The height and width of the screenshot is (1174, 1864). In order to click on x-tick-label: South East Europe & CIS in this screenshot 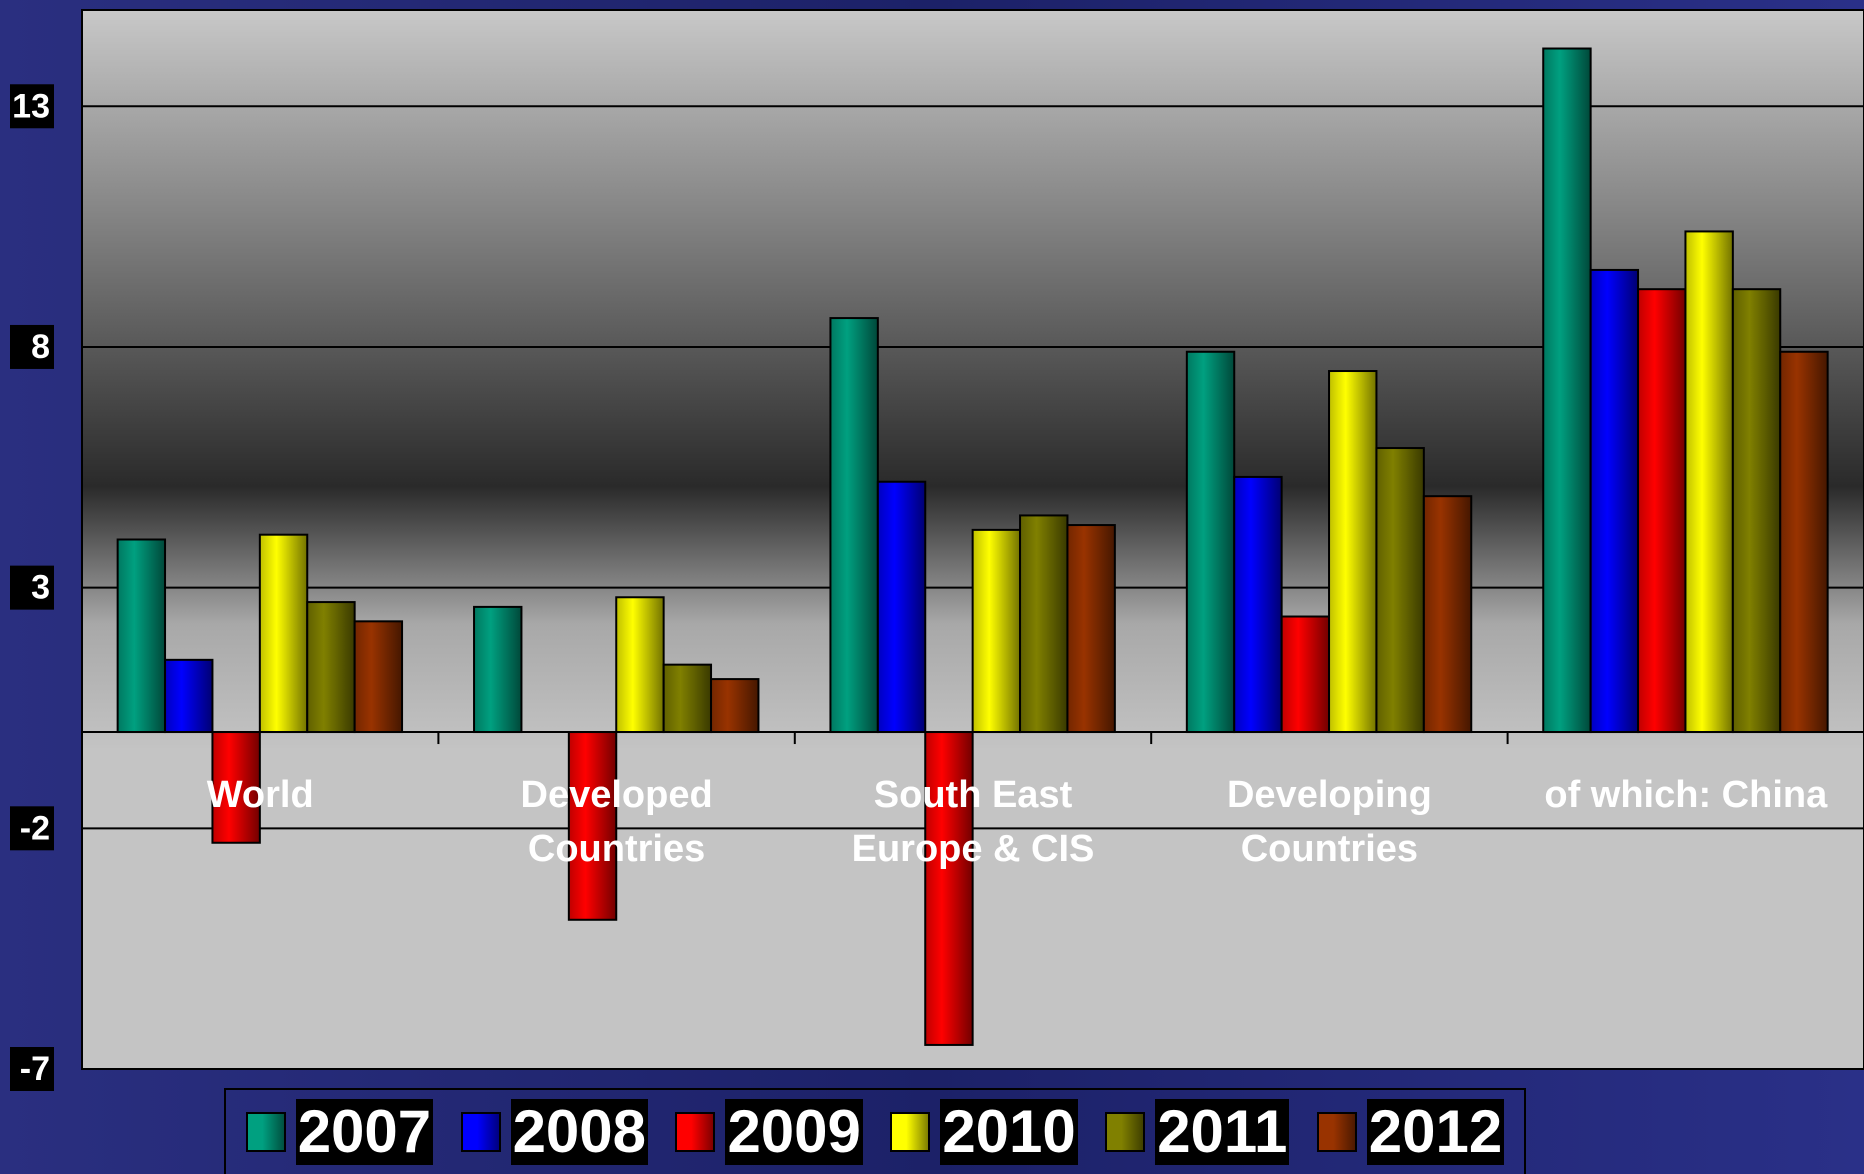, I will do `click(973, 822)`.